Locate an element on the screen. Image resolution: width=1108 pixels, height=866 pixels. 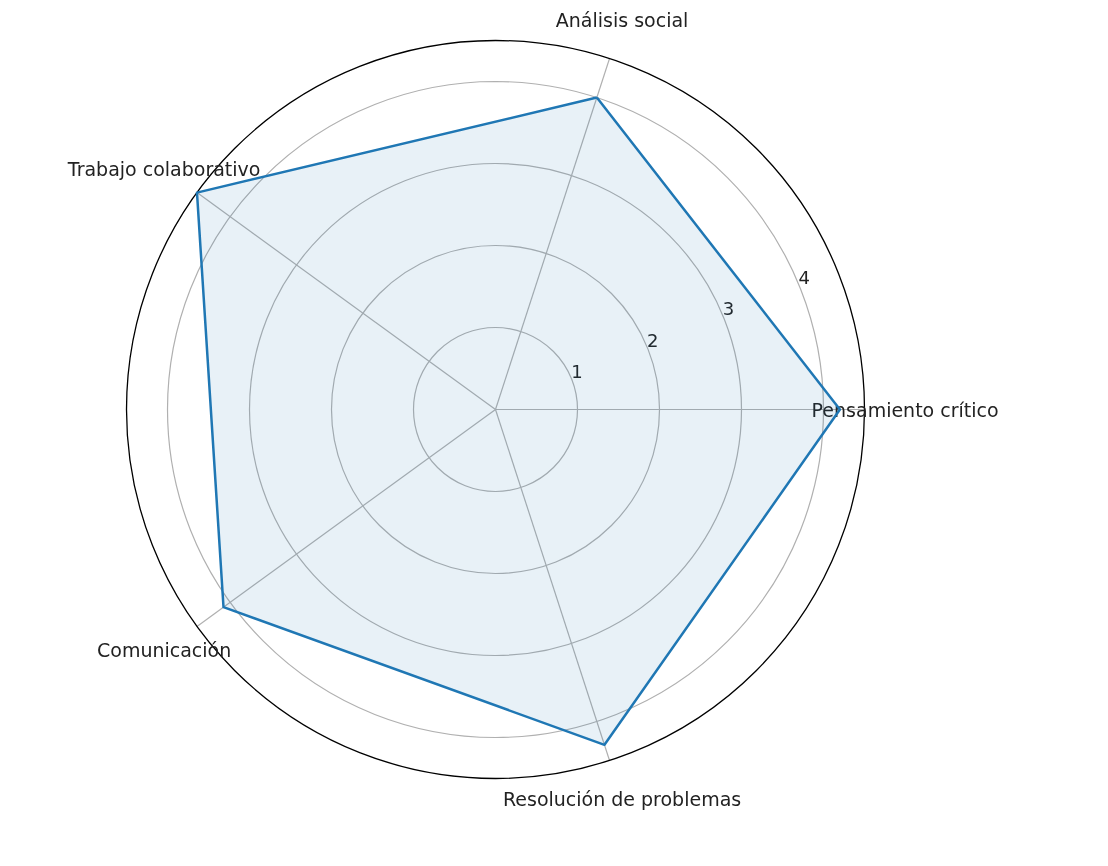
y-tick-label: 3 is located at coordinates (728, 309).